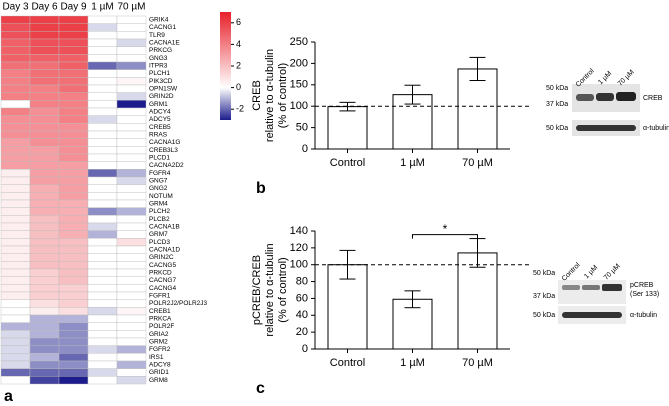  I want to click on row-label: CACNA2D2, so click(166, 165).